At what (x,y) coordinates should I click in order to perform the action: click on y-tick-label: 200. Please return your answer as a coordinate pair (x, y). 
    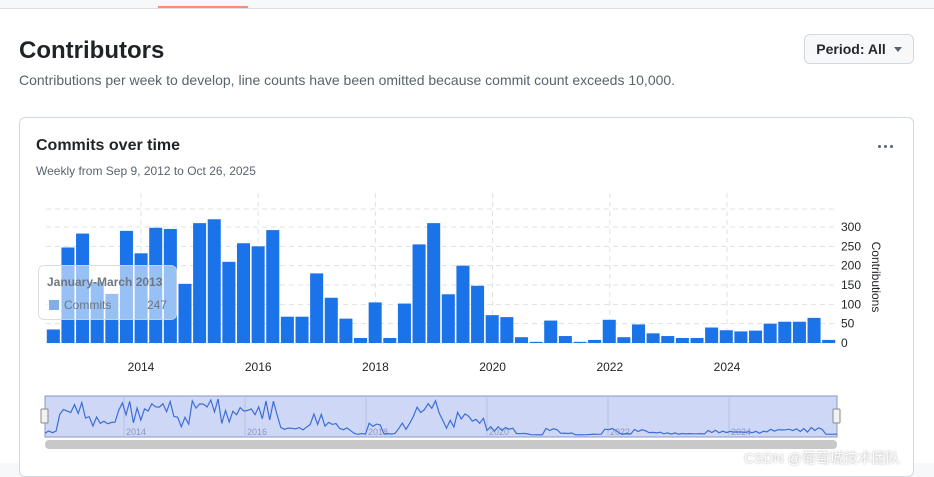
    Looking at the image, I should click on (851, 266).